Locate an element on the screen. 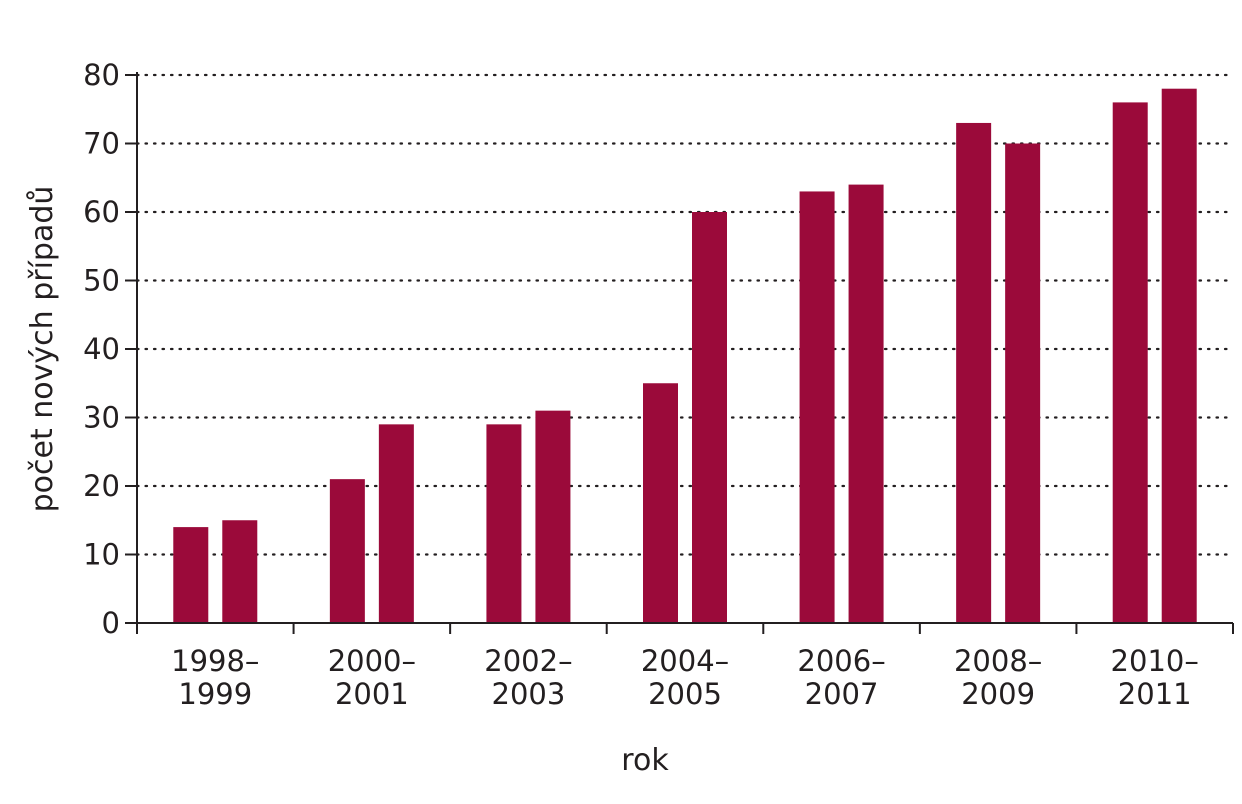  x-axis-title: rok is located at coordinates (645, 760).